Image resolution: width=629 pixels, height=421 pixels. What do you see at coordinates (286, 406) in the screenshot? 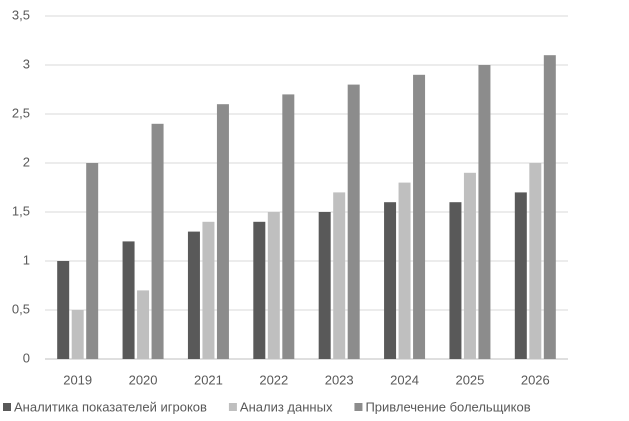
I see `legend-label: Анализ данных` at bounding box center [286, 406].